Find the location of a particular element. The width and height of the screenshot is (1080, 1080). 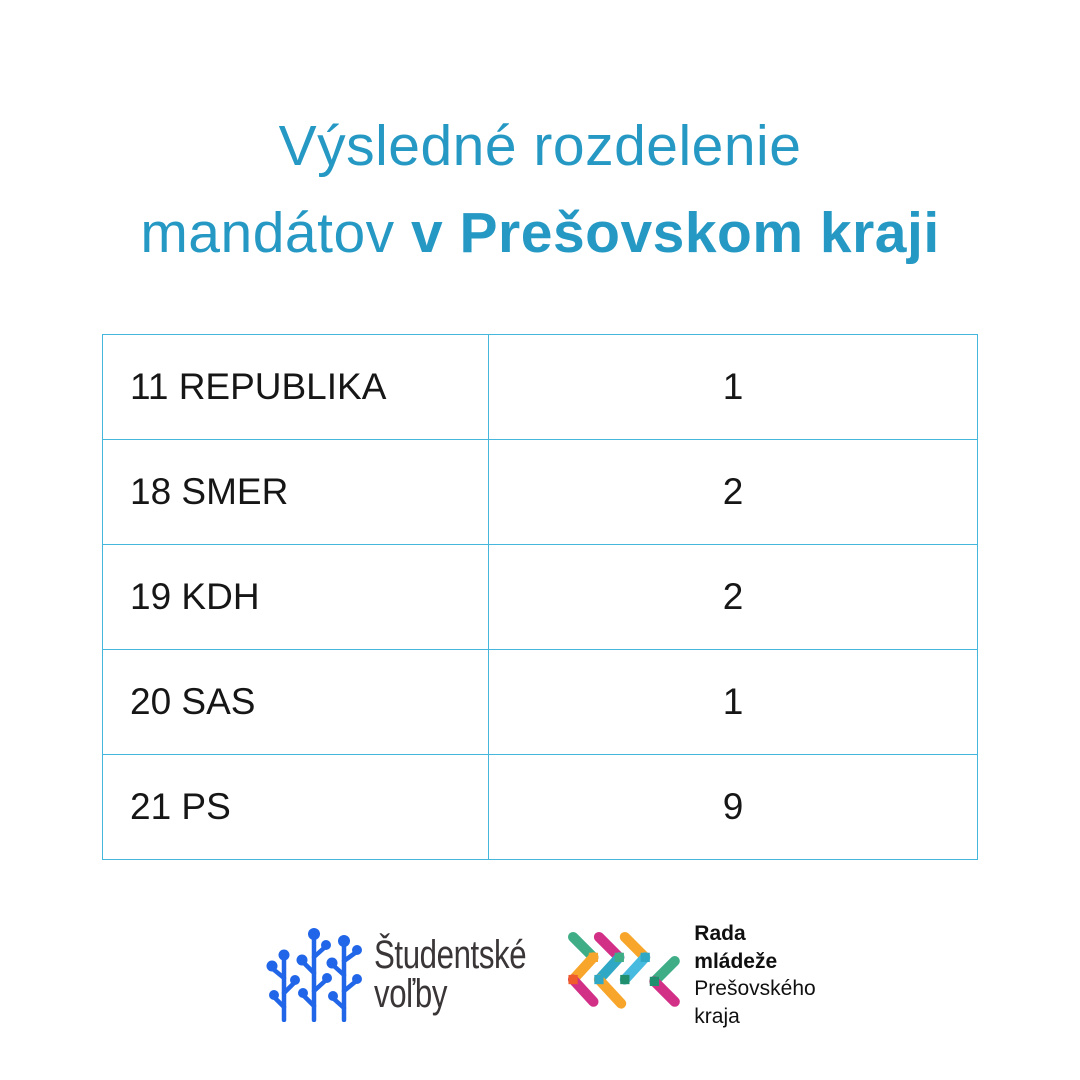

table-row: 11 REPUBLIKA 1 is located at coordinates (540, 387).